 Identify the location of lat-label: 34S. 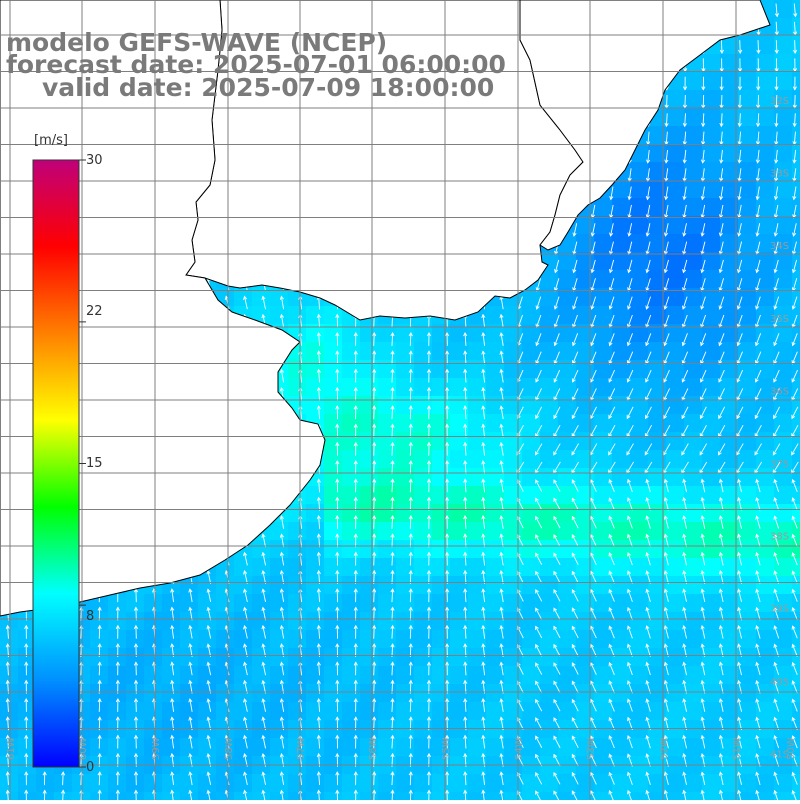
(779, 246).